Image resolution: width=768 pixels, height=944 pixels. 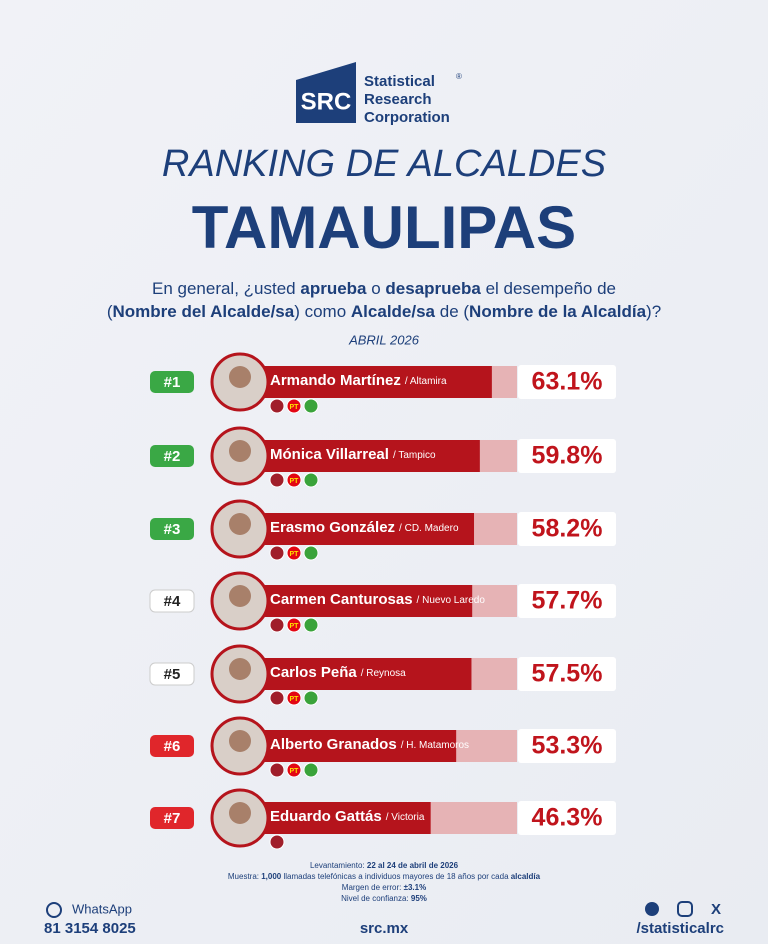 I want to click on logo-reg: ®, so click(x=459, y=76).